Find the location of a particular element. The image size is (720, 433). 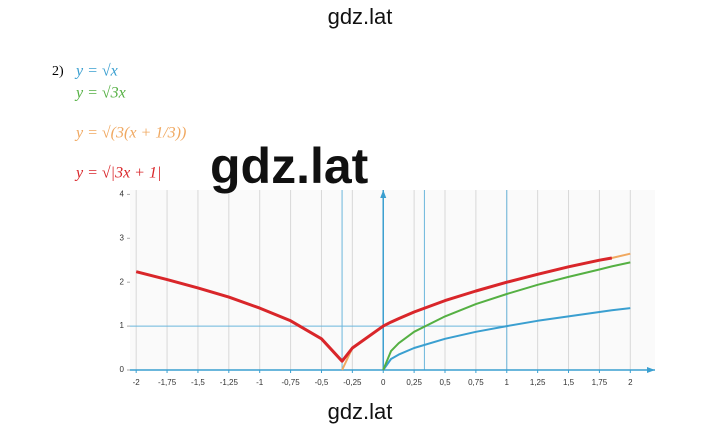

y-axis-arrow is located at coordinates (383, 194).